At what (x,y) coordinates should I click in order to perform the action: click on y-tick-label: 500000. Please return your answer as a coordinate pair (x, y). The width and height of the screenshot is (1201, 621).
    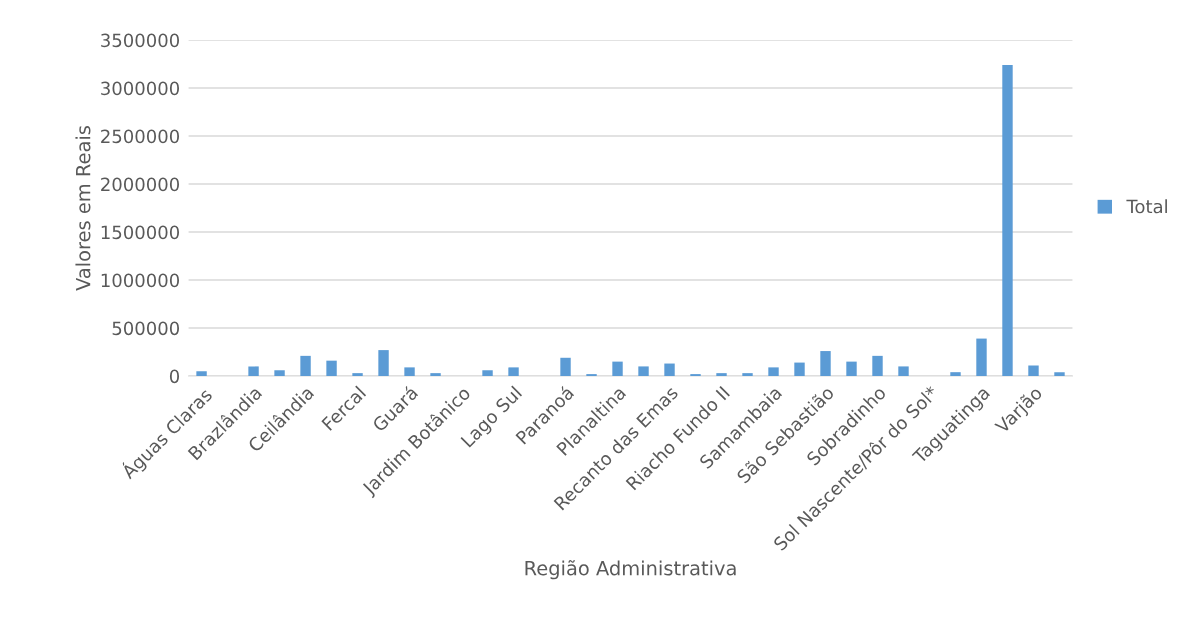
    Looking at the image, I should click on (146, 328).